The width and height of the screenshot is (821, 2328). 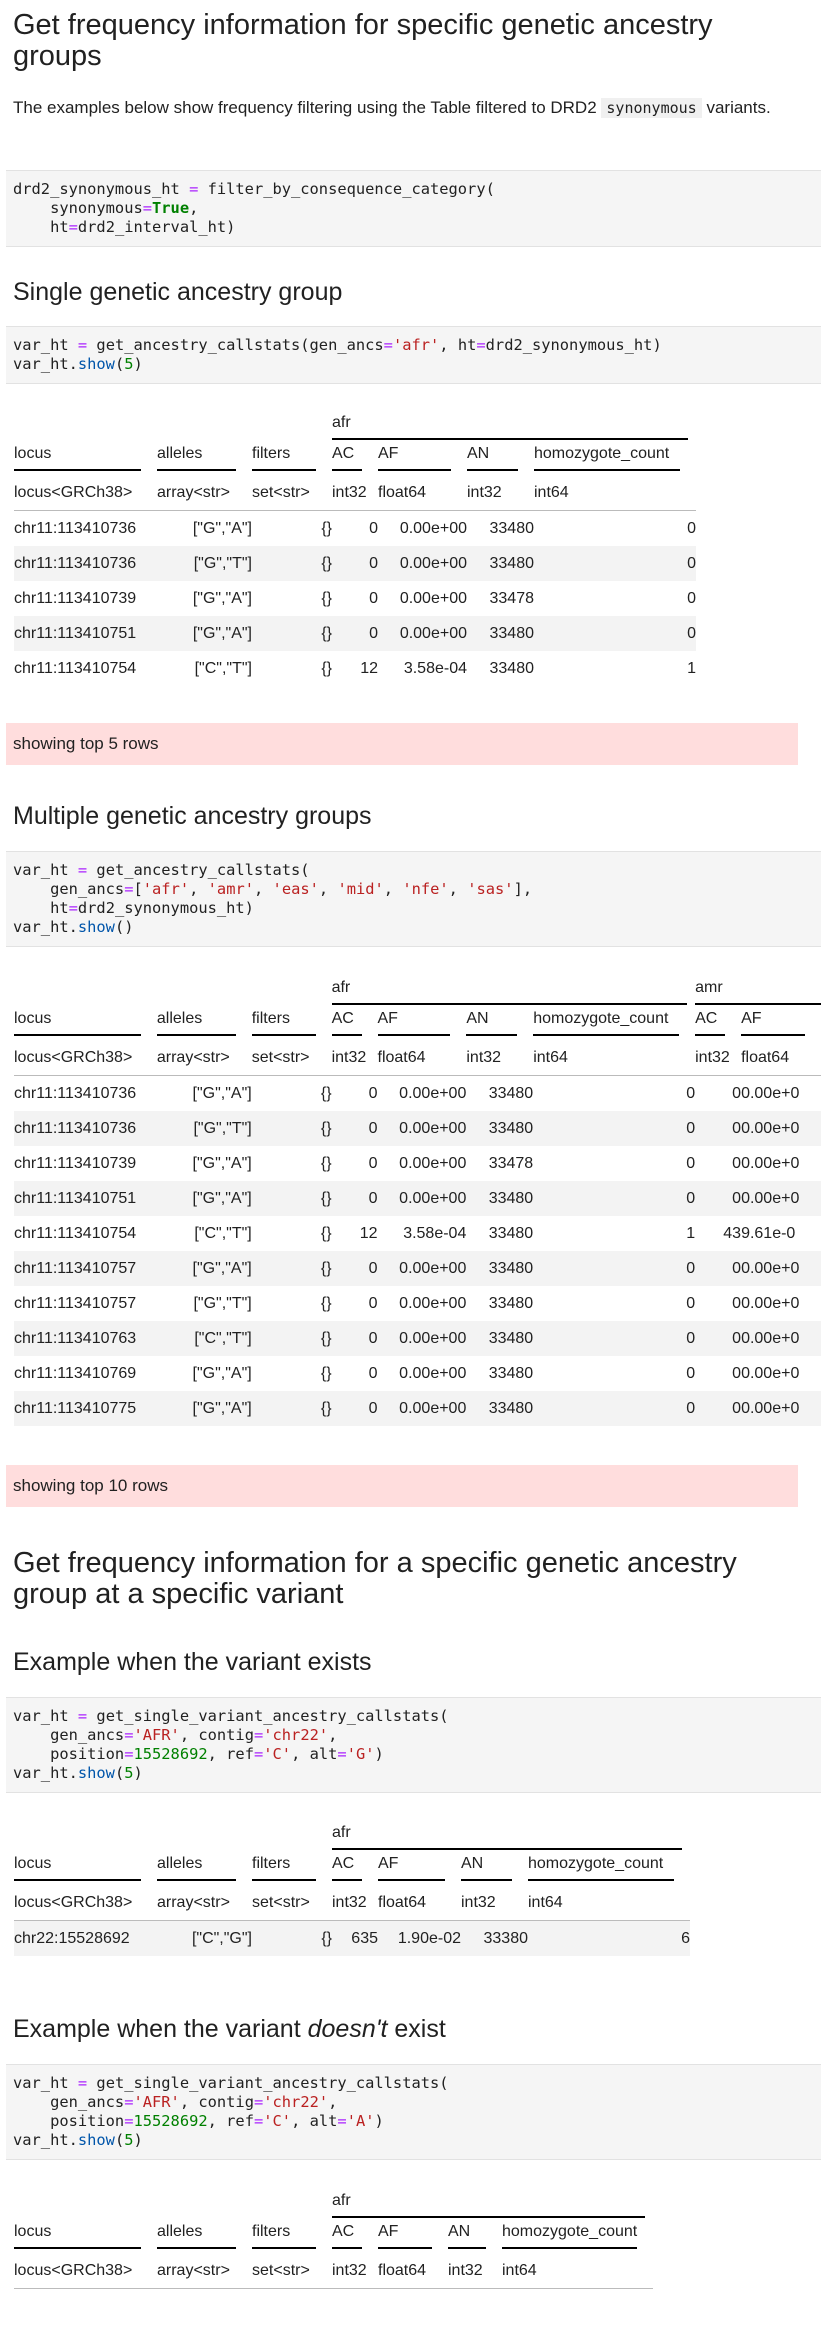 I want to click on cell-locus: chr11:113410736, so click(x=75, y=528).